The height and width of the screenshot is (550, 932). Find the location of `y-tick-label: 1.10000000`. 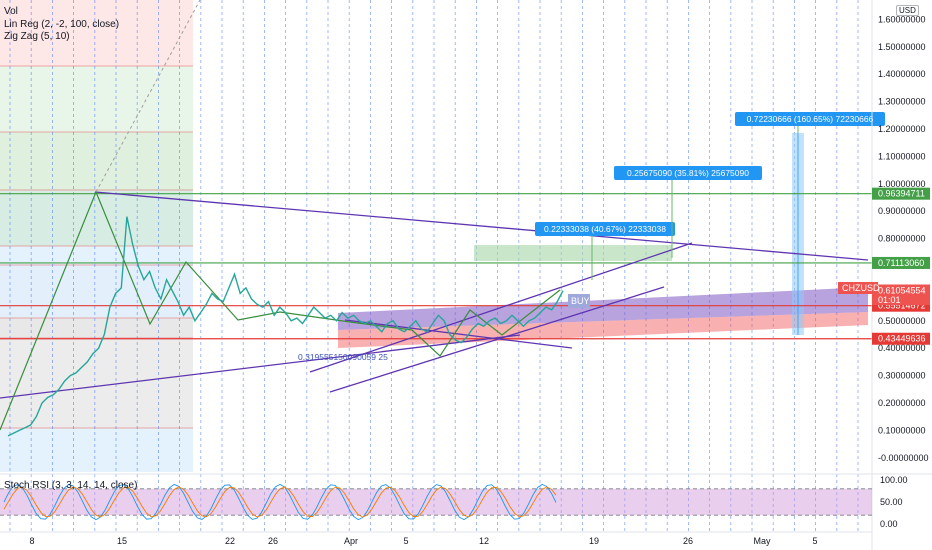

y-tick-label: 1.10000000 is located at coordinates (902, 156).